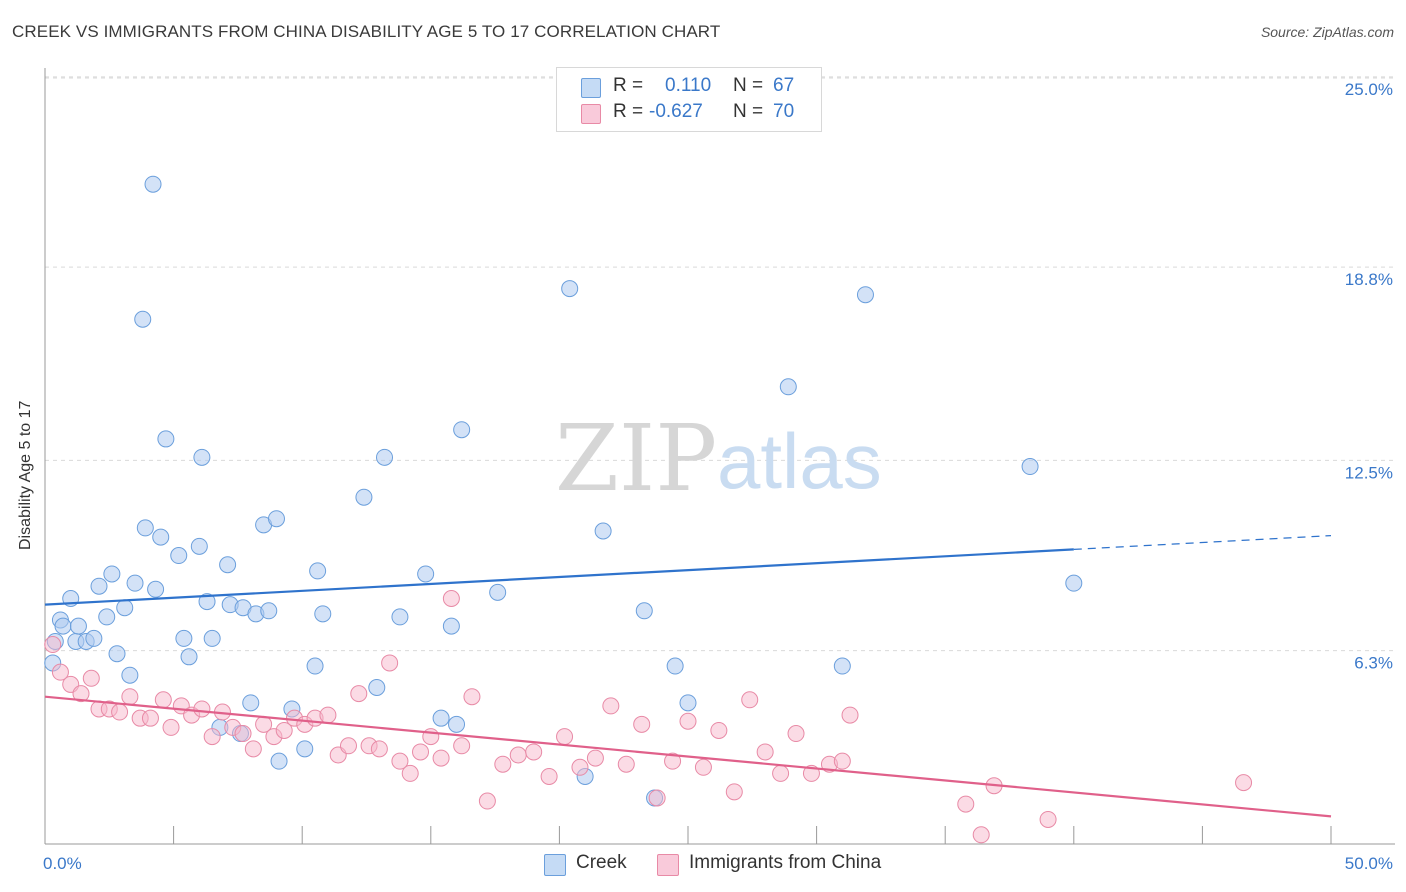 This screenshot has height=892, width=1406. Describe the element at coordinates (628, 85) in the screenshot. I see `r-label-creek: R =` at that location.